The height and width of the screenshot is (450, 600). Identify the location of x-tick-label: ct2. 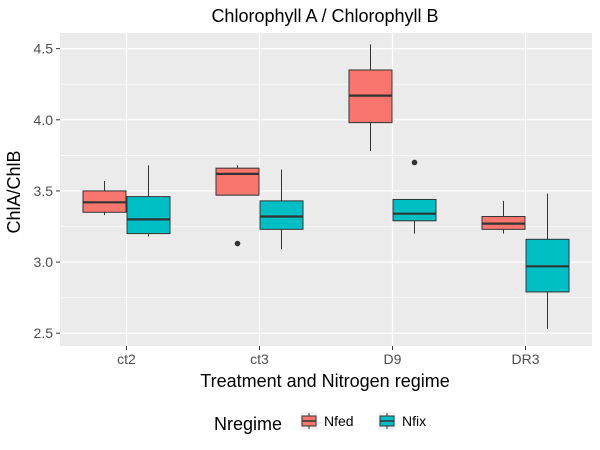
(126, 359).